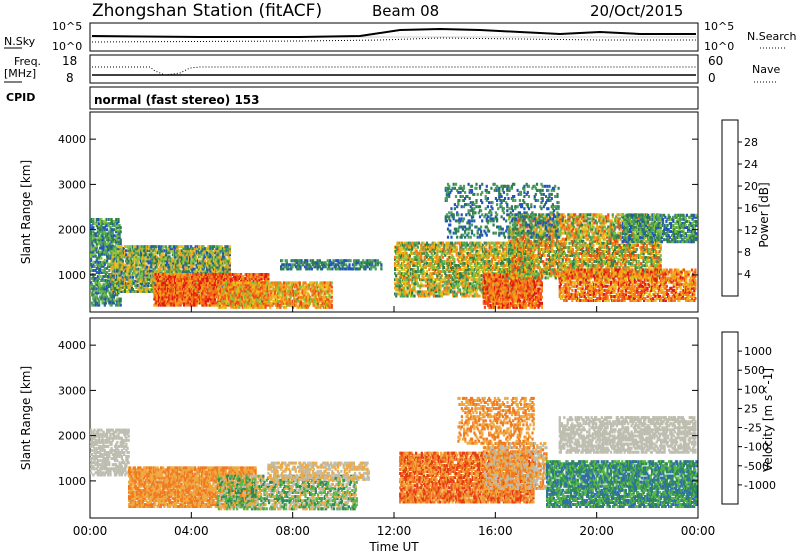 Image resolution: width=800 pixels, height=558 pixels. What do you see at coordinates (394, 33) in the screenshot?
I see `nsky-trace` at bounding box center [394, 33].